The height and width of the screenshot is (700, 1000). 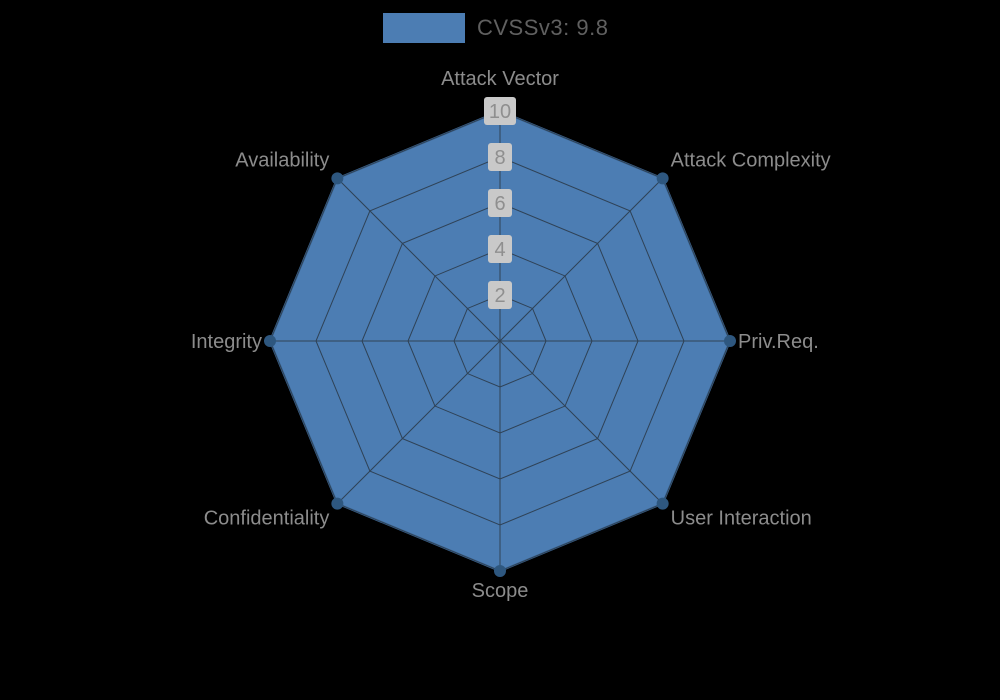 I want to click on tick-label: 10, so click(x=500, y=112).